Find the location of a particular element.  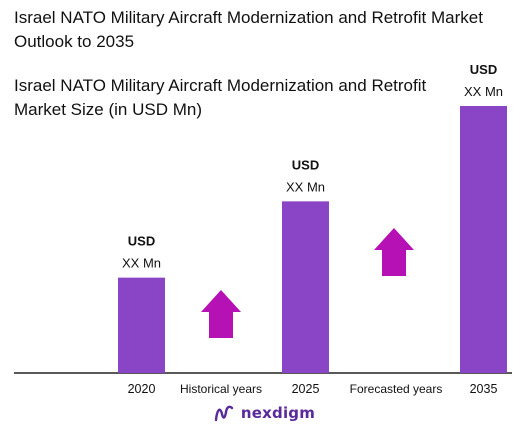

tick-label-2025: 2025 is located at coordinates (306, 389).